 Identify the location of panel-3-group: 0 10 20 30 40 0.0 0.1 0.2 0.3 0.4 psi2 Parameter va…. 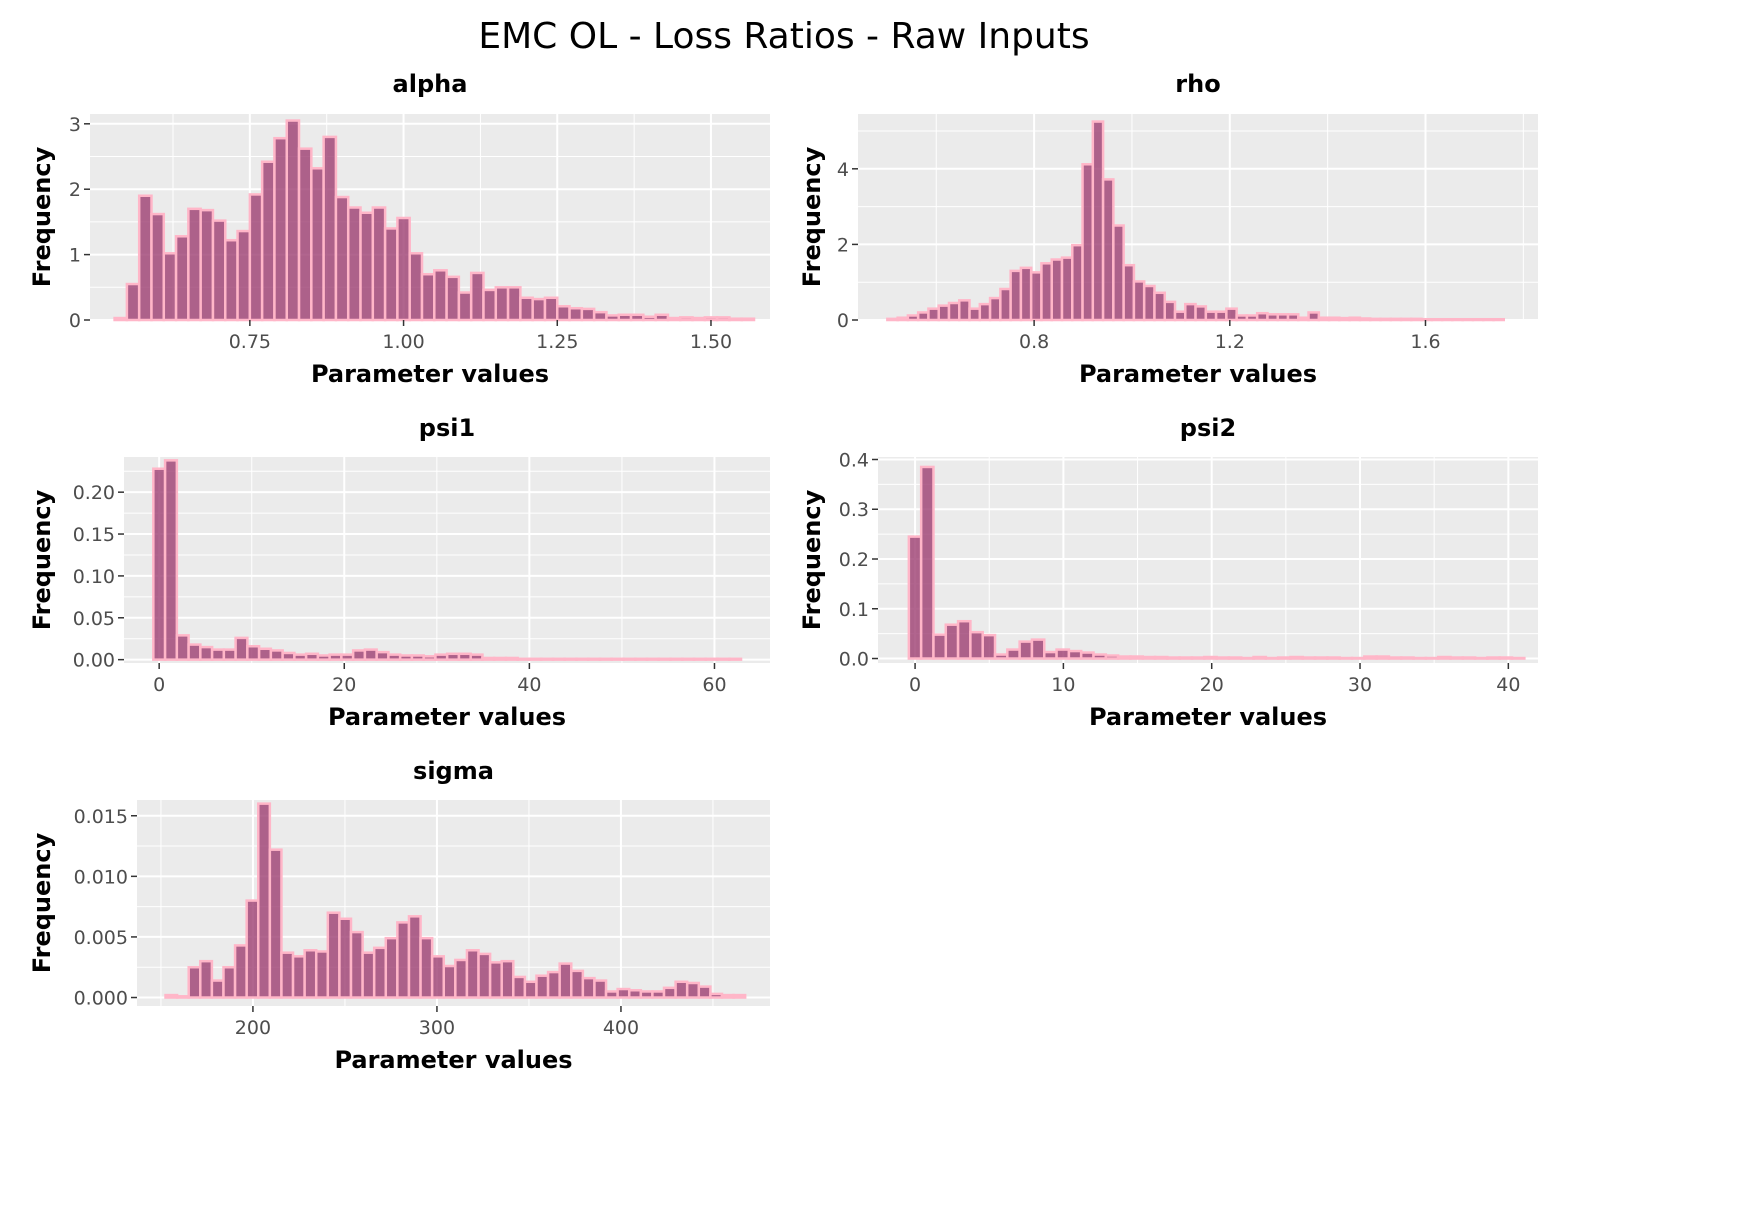
(1168, 572).